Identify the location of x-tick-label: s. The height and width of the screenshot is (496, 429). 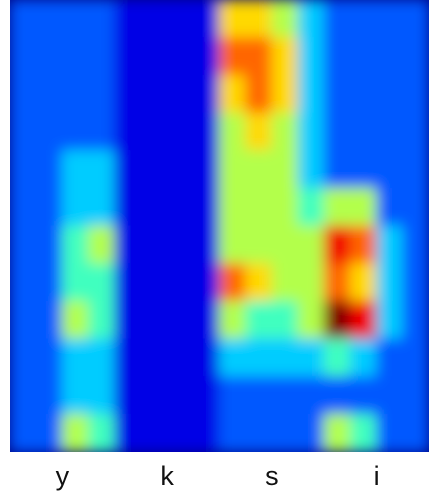
(272, 476).